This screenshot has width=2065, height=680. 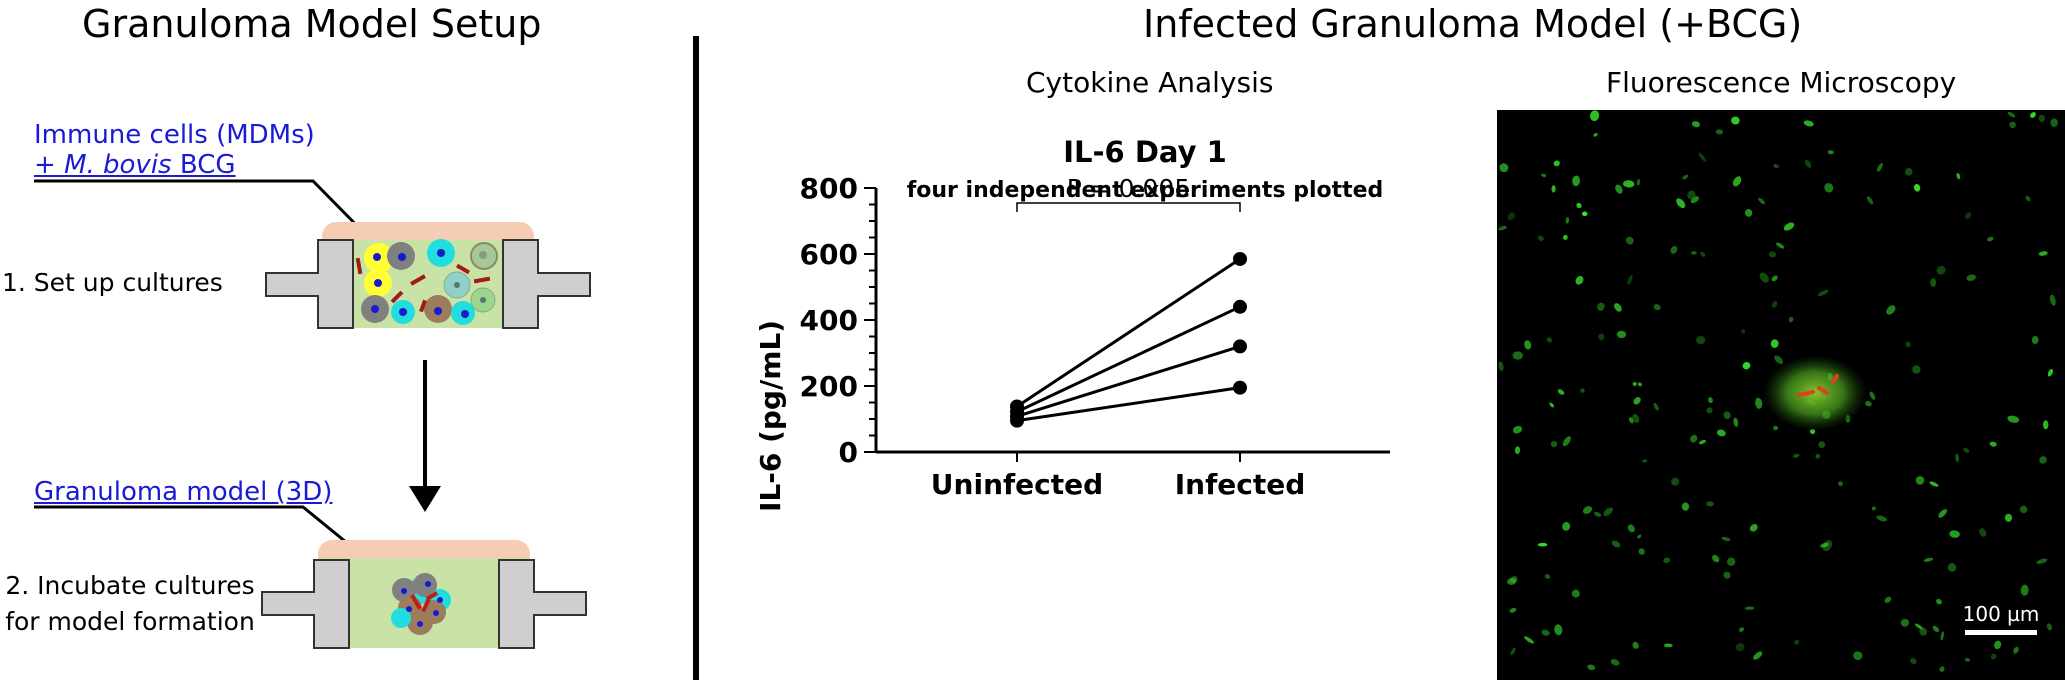 I want to click on y-tick-label: 0, so click(x=848, y=452).